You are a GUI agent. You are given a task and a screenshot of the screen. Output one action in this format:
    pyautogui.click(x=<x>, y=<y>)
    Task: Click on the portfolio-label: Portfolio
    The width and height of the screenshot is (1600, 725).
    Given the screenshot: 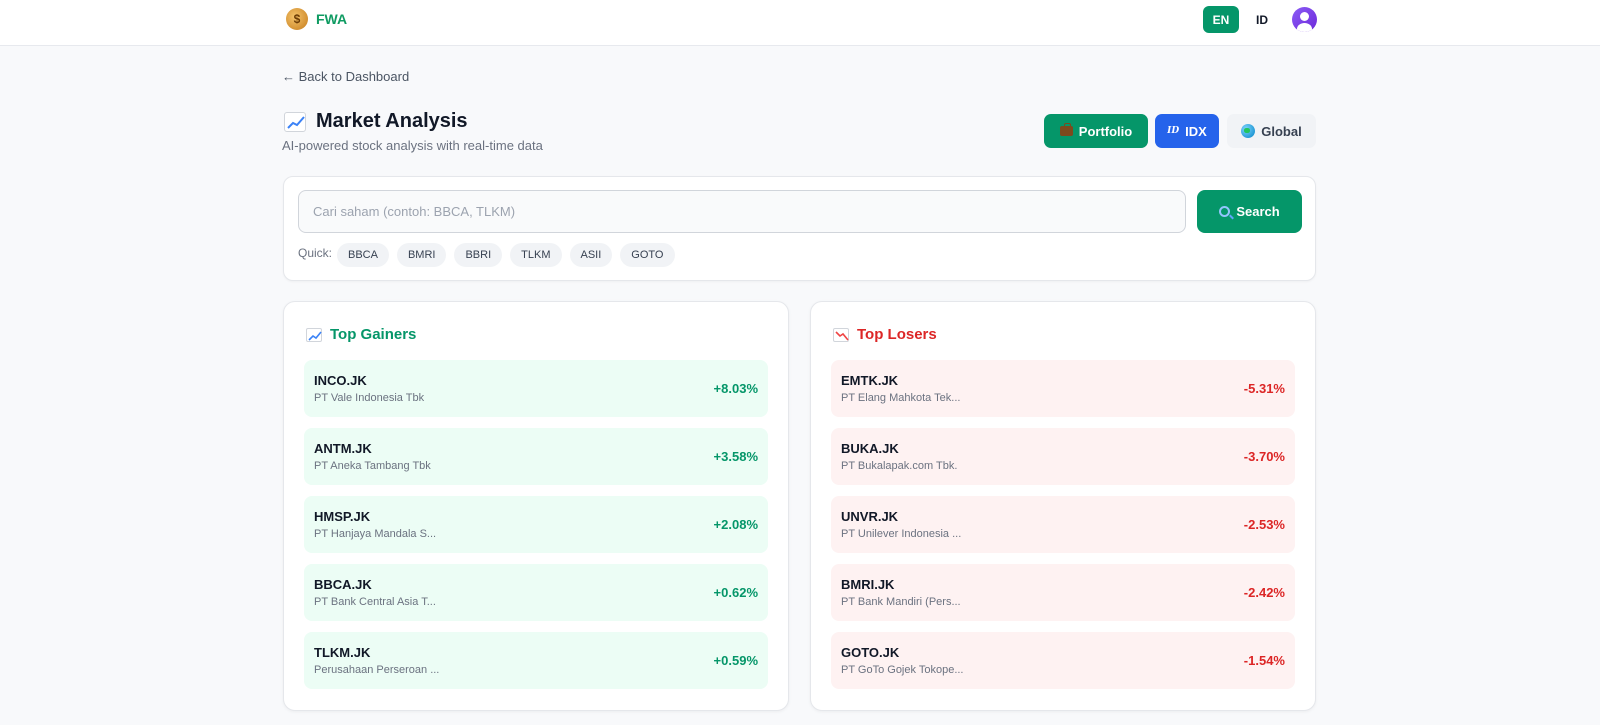 What is the action you would take?
    pyautogui.click(x=1105, y=131)
    